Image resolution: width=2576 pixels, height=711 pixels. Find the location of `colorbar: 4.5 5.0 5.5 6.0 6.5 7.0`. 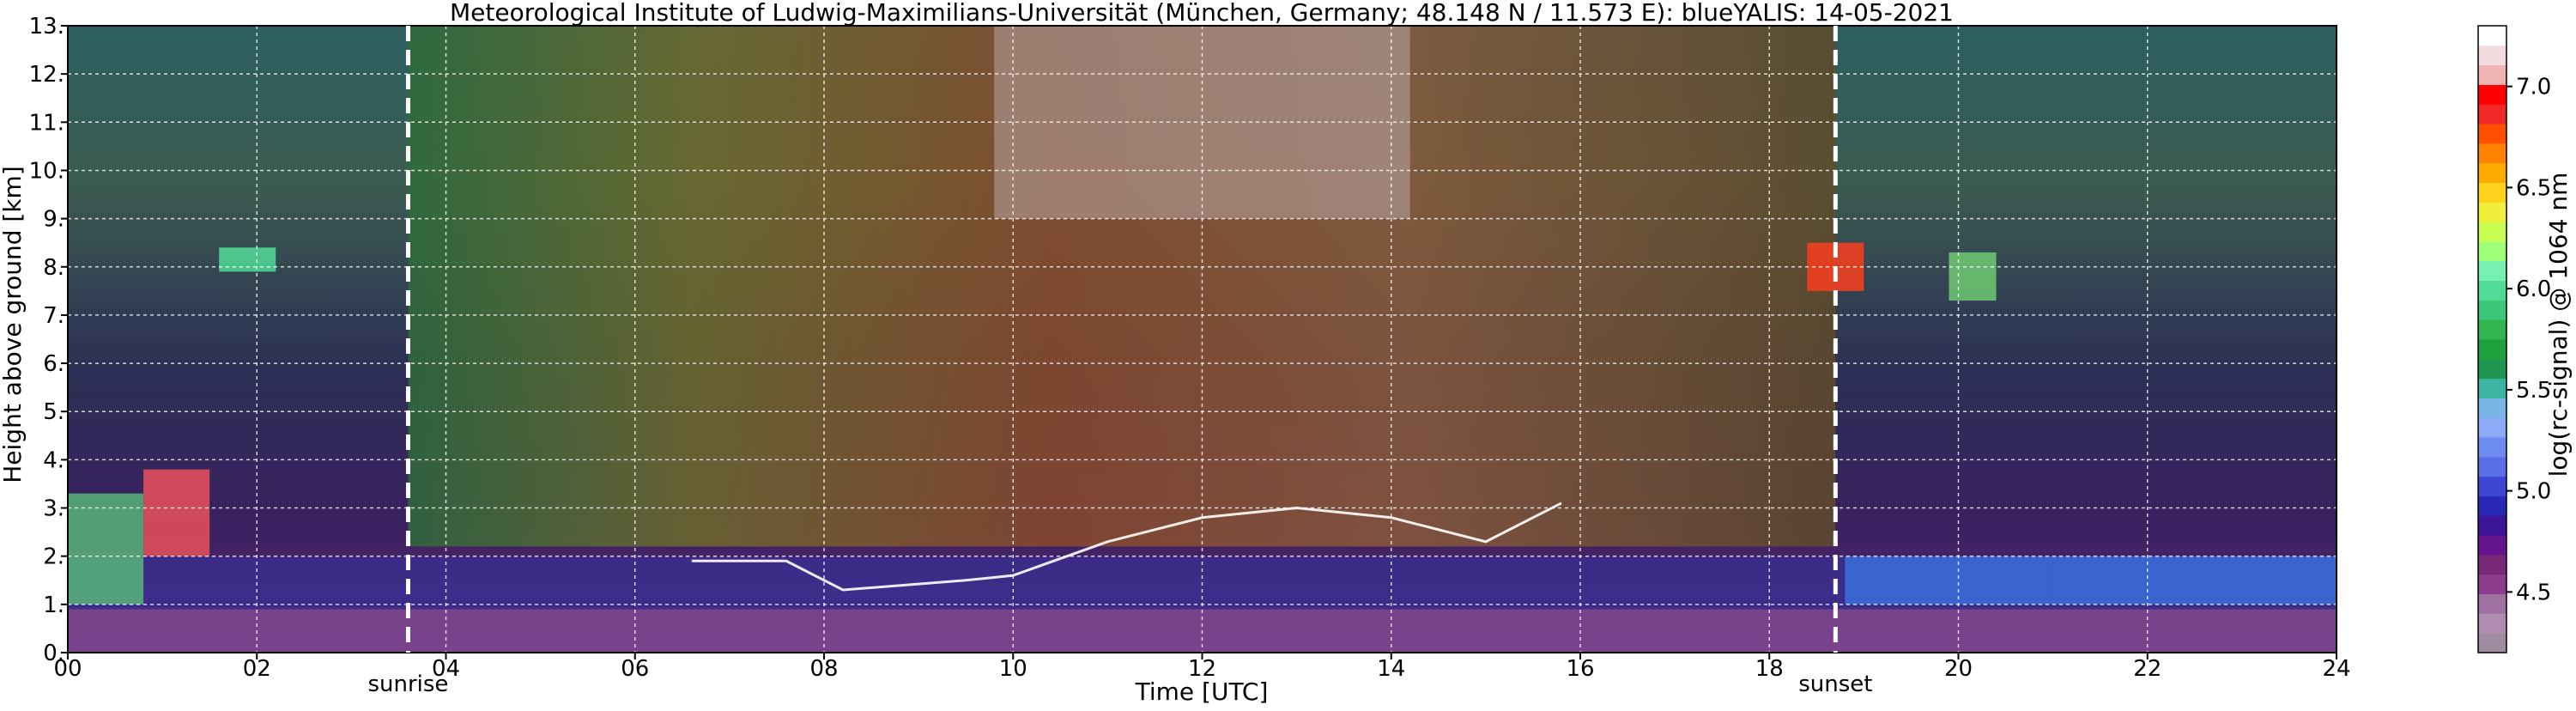

colorbar: 4.5 5.0 5.5 6.0 6.5 7.0 is located at coordinates (2514, 339).